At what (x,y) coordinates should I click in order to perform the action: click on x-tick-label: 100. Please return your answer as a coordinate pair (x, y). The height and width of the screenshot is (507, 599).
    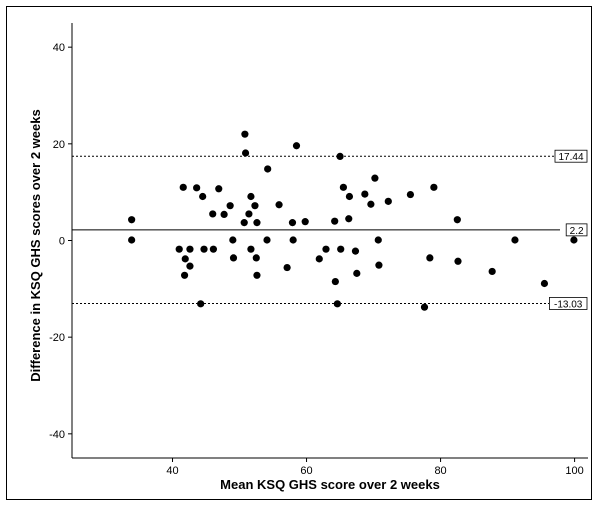
    Looking at the image, I should click on (574, 471).